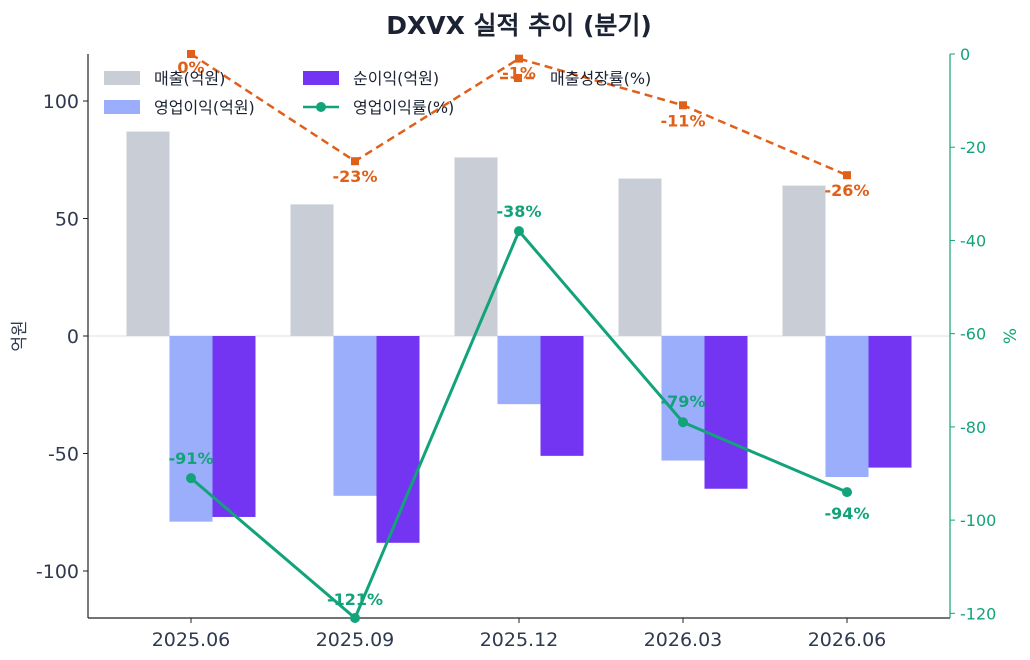  Describe the element at coordinates (396, 78) in the screenshot. I see `legend-label-2: 순이익(억원)` at that location.